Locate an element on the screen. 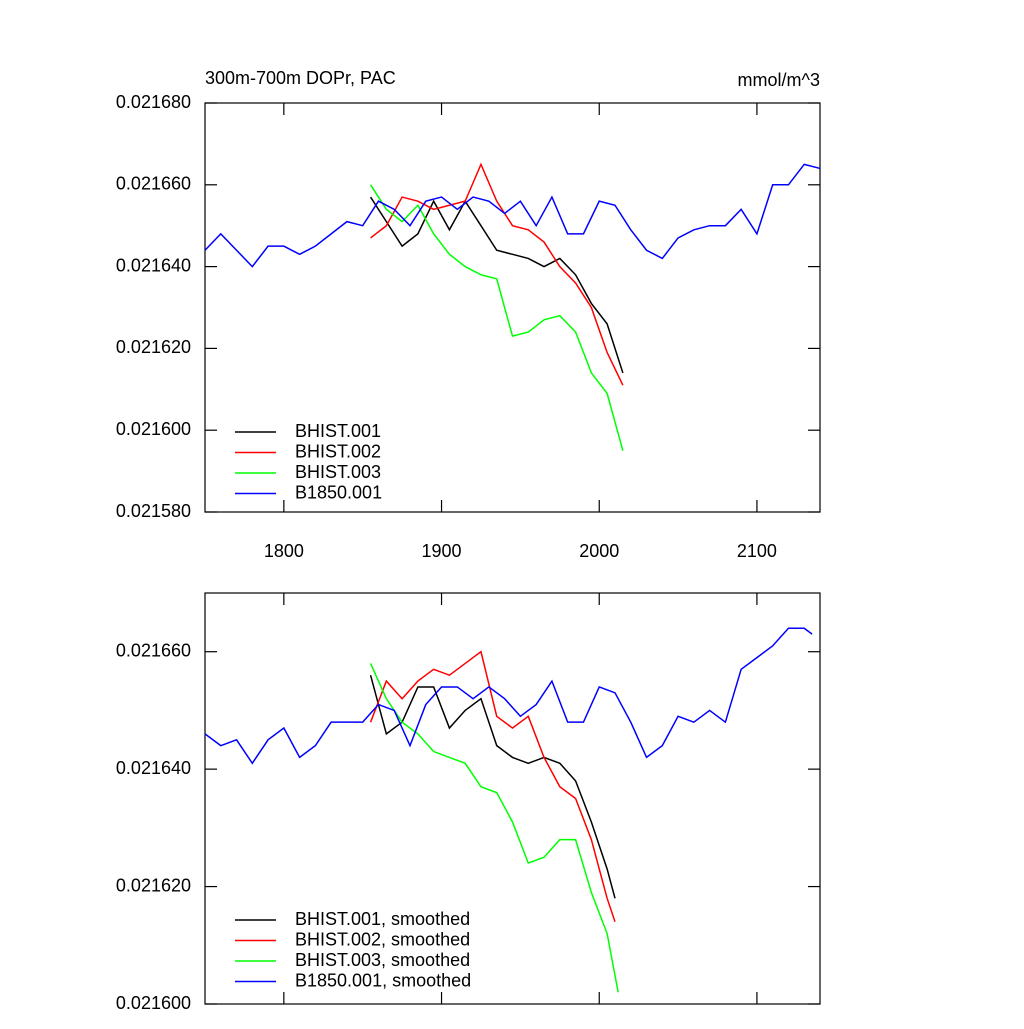 Image resolution: width=1024 pixels, height=1029 pixels. x-tick-label: 1800 is located at coordinates (284, 551).